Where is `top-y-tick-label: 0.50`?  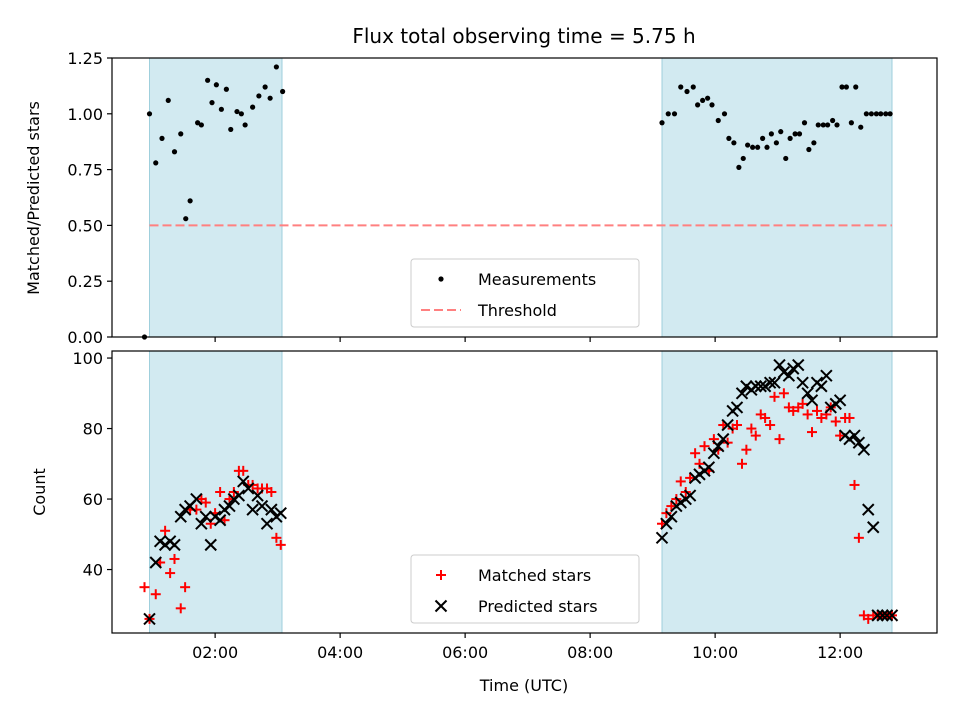 top-y-tick-label: 0.50 is located at coordinates (85, 225).